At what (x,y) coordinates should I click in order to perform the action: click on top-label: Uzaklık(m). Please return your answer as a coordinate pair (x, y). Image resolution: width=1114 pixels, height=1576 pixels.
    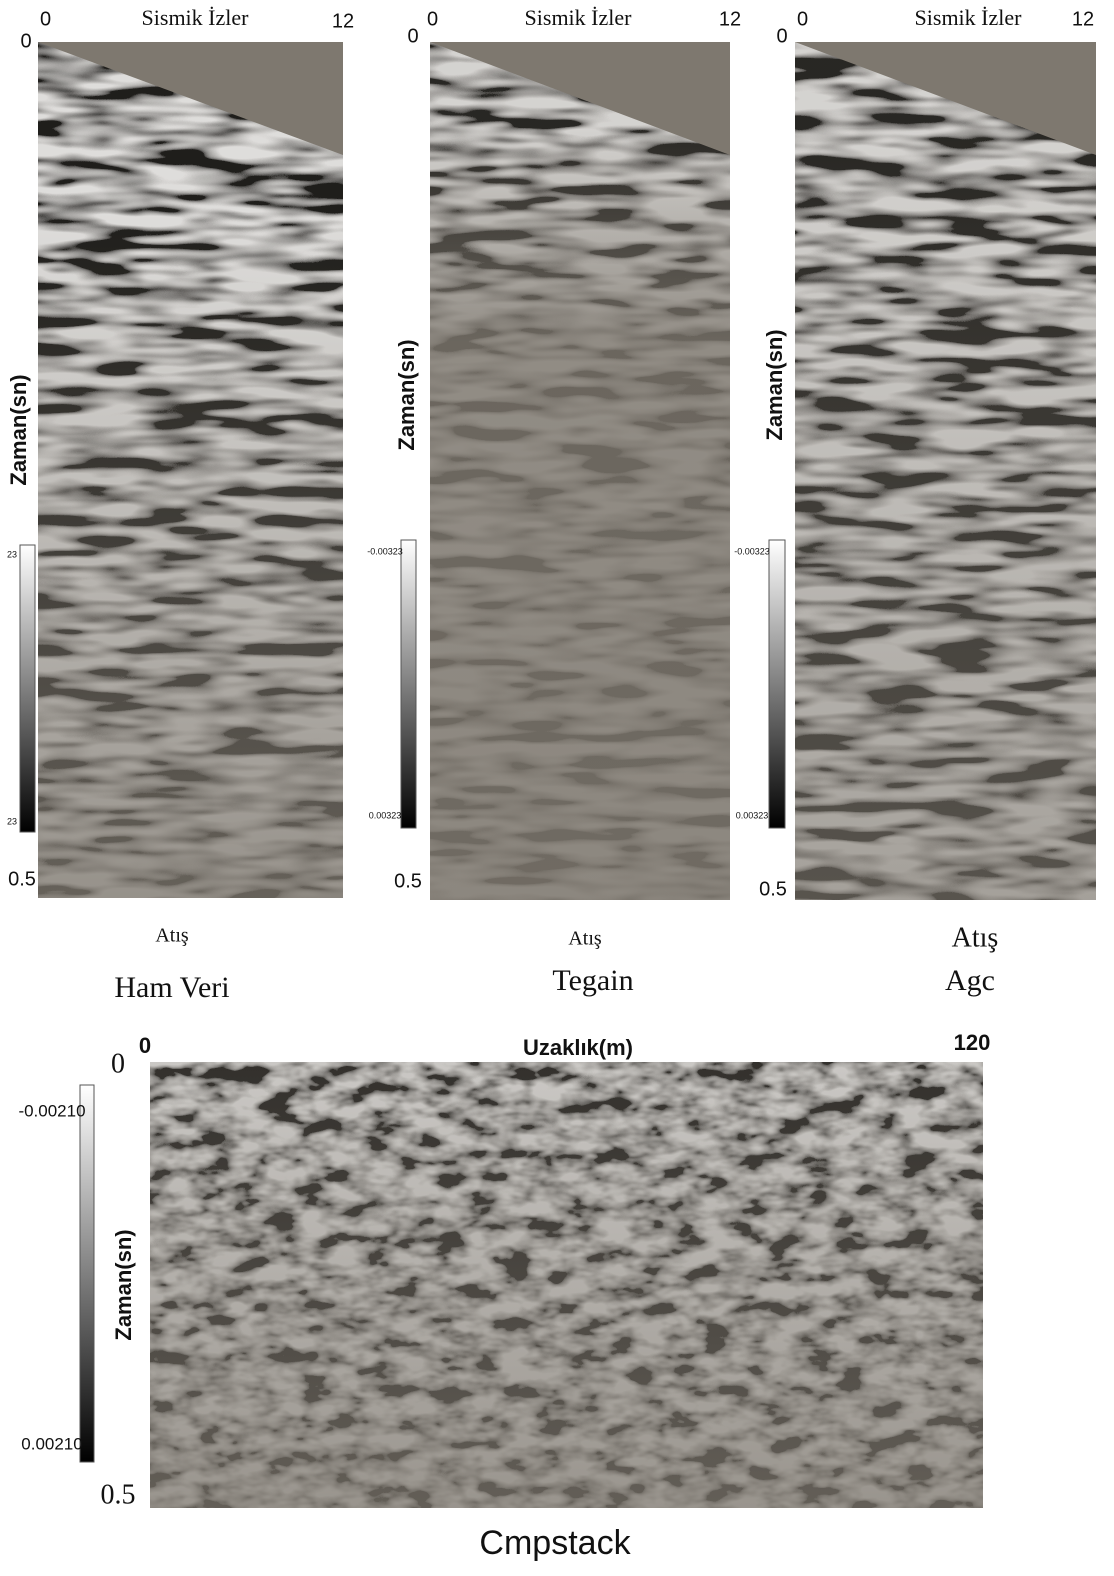
    Looking at the image, I should click on (578, 1047).